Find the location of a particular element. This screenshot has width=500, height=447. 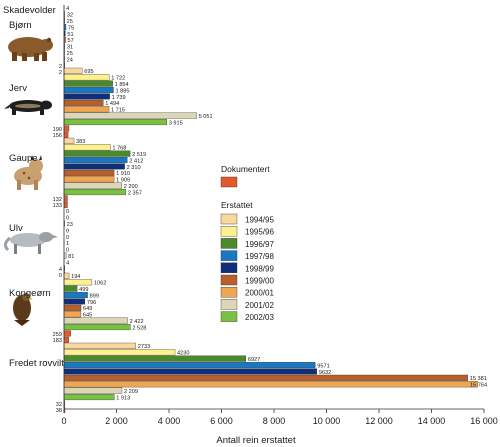

bar-kongeørn-2000-01 is located at coordinates (72, 314).